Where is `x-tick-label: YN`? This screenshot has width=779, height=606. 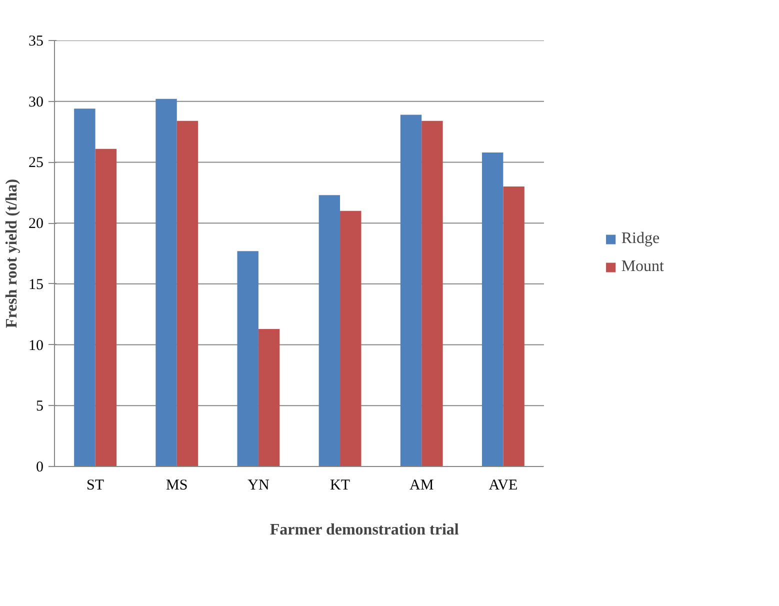
x-tick-label: YN is located at coordinates (259, 486).